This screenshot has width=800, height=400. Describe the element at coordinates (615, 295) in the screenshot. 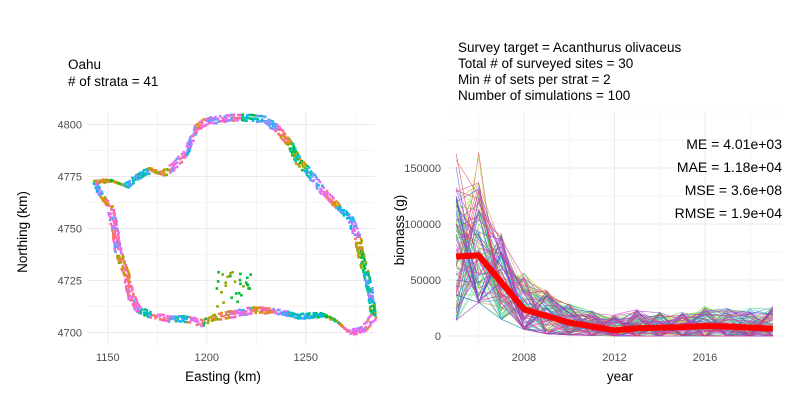

I see `simulation-line` at that location.